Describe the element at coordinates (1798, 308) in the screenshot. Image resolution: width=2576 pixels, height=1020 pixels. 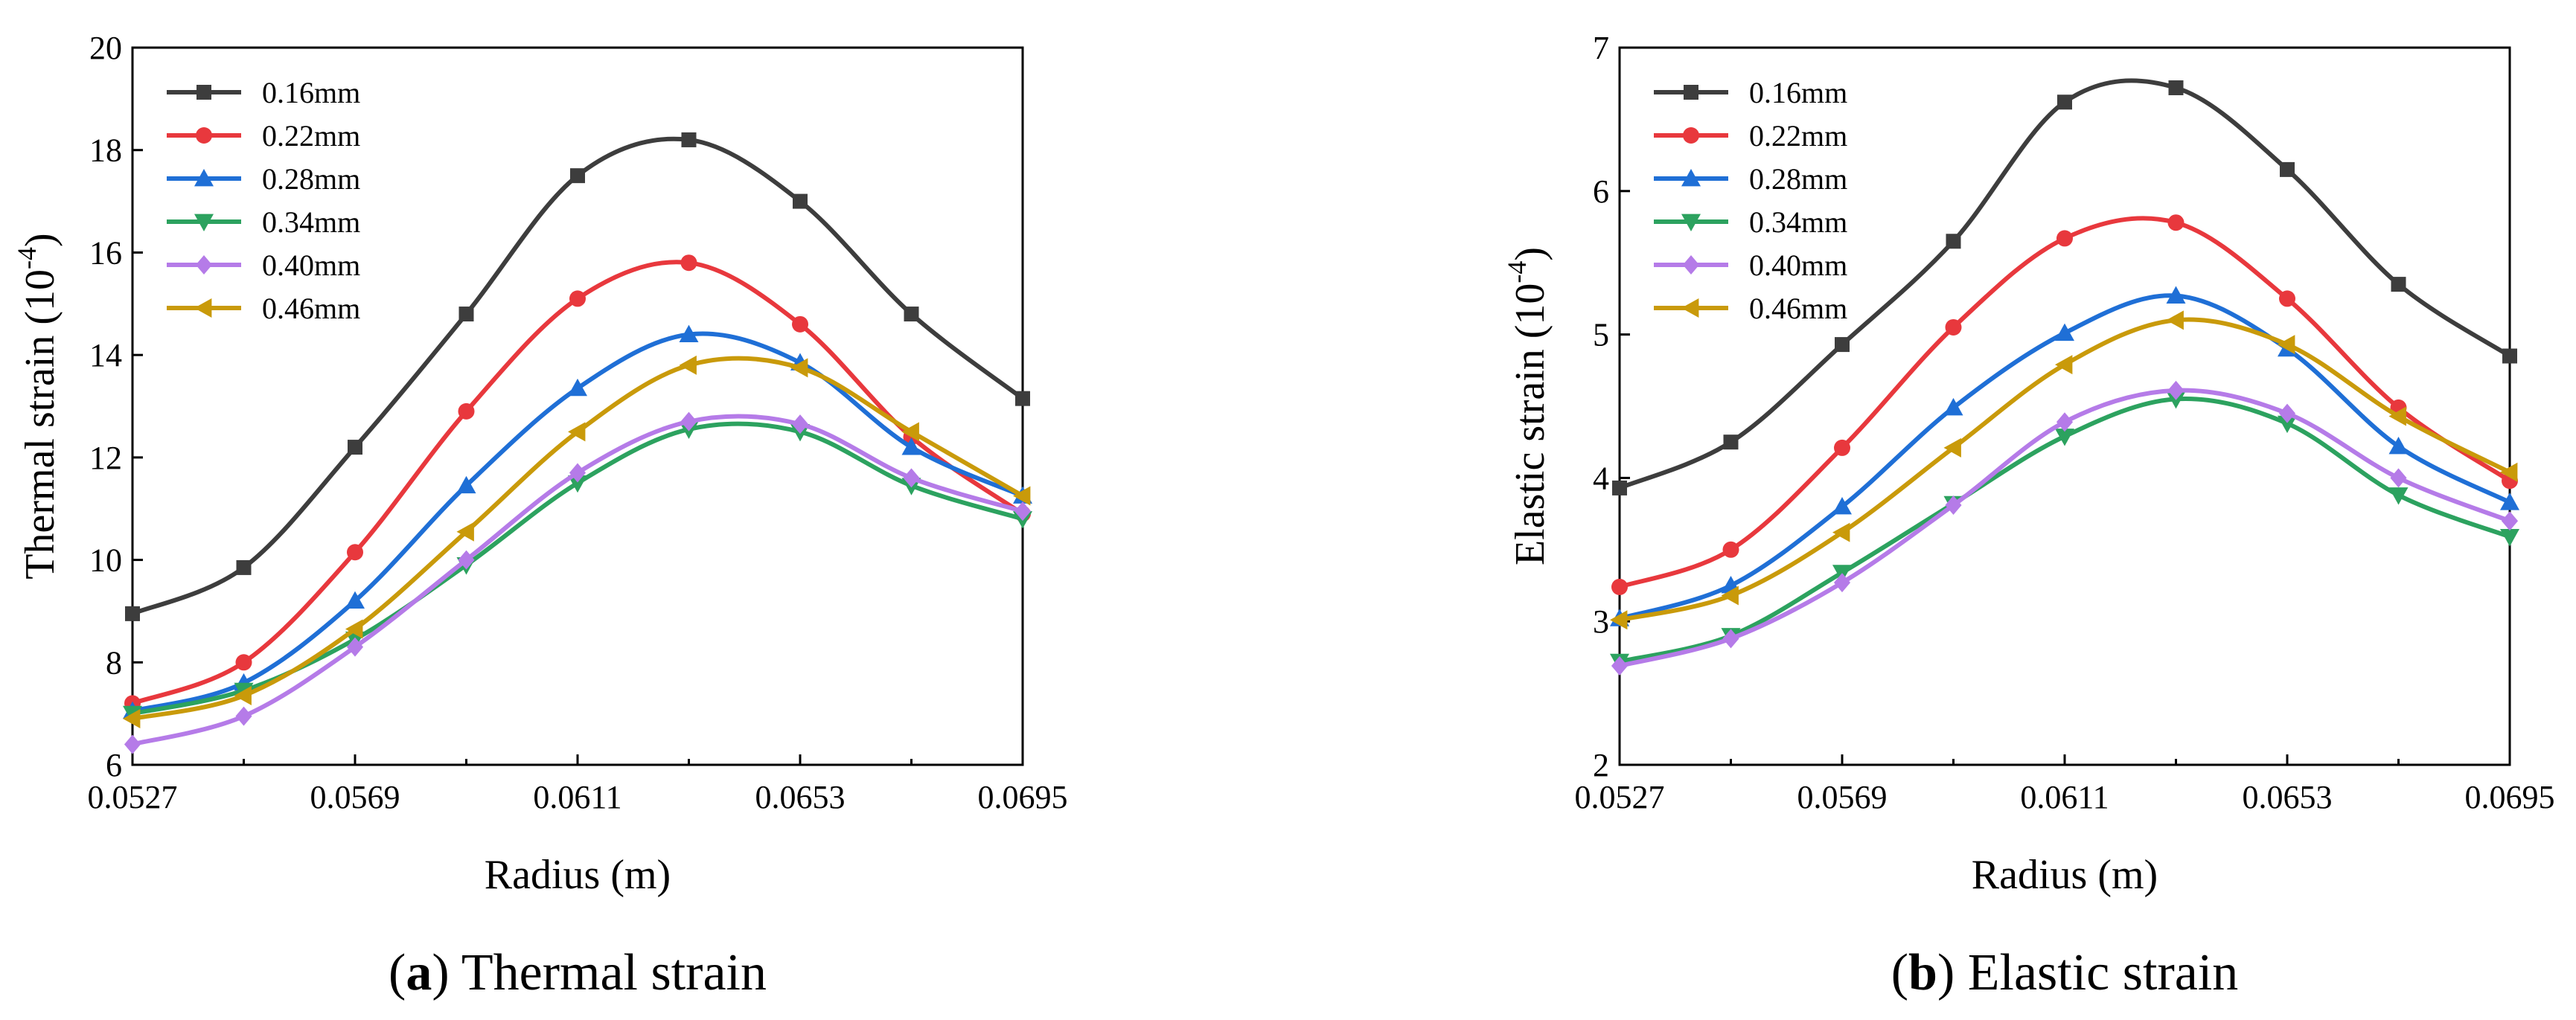
I see `legend-label: 0.46mm` at that location.